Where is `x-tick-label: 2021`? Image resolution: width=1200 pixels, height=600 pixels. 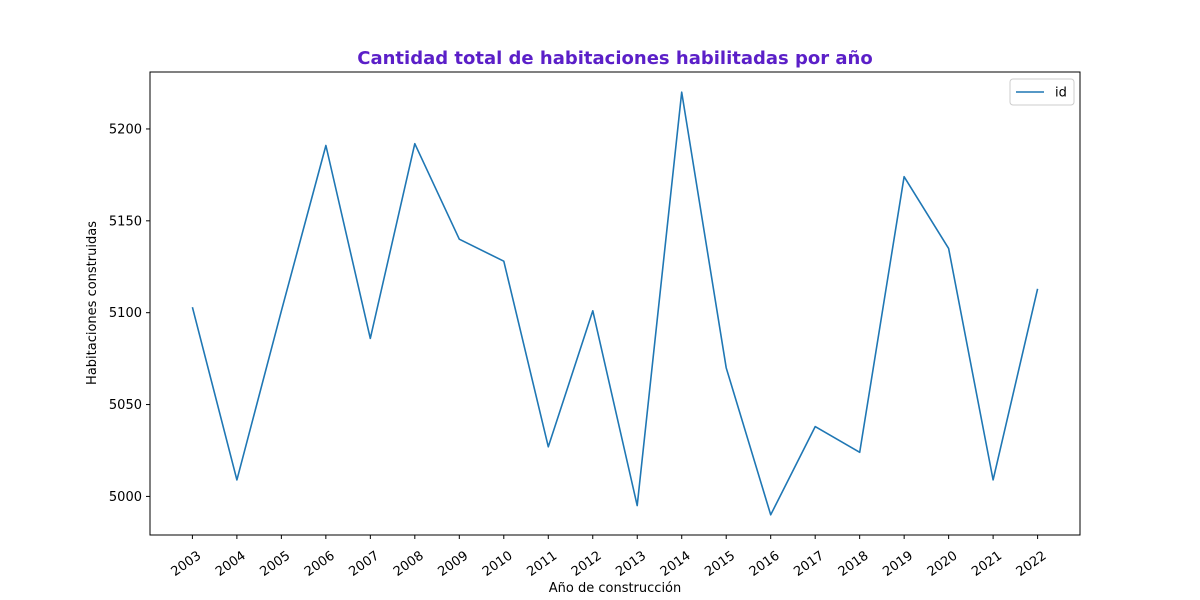
x-tick-label: 2021 is located at coordinates (987, 563).